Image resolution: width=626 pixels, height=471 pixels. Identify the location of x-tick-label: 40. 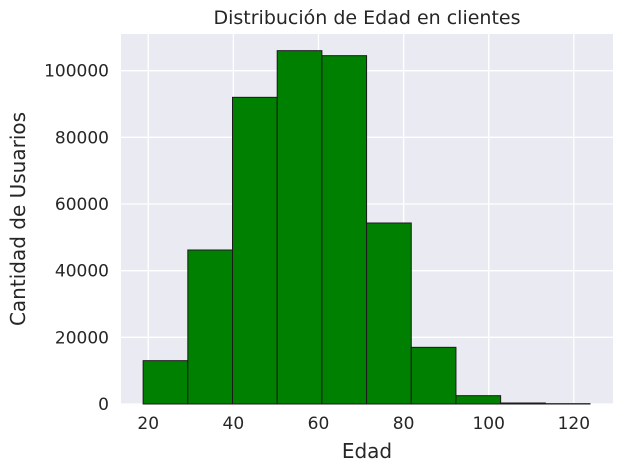
(234, 424).